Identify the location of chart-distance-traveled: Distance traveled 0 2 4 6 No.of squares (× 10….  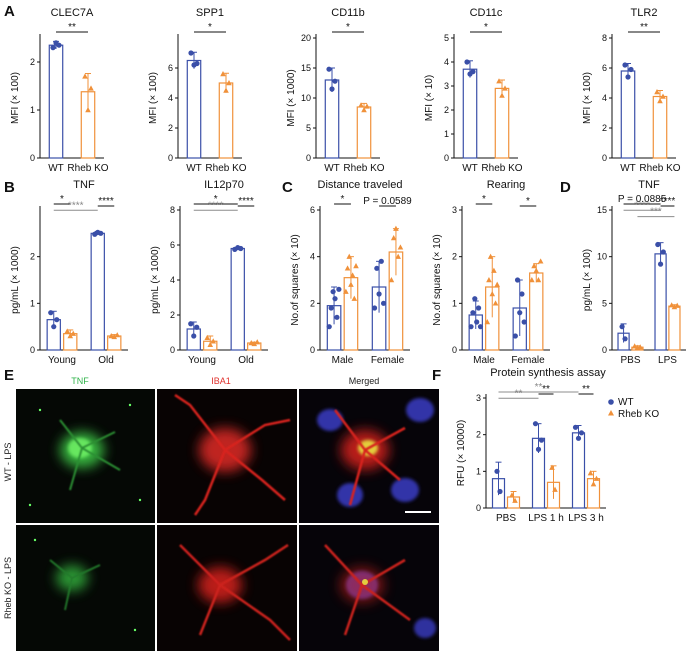
(351, 272).